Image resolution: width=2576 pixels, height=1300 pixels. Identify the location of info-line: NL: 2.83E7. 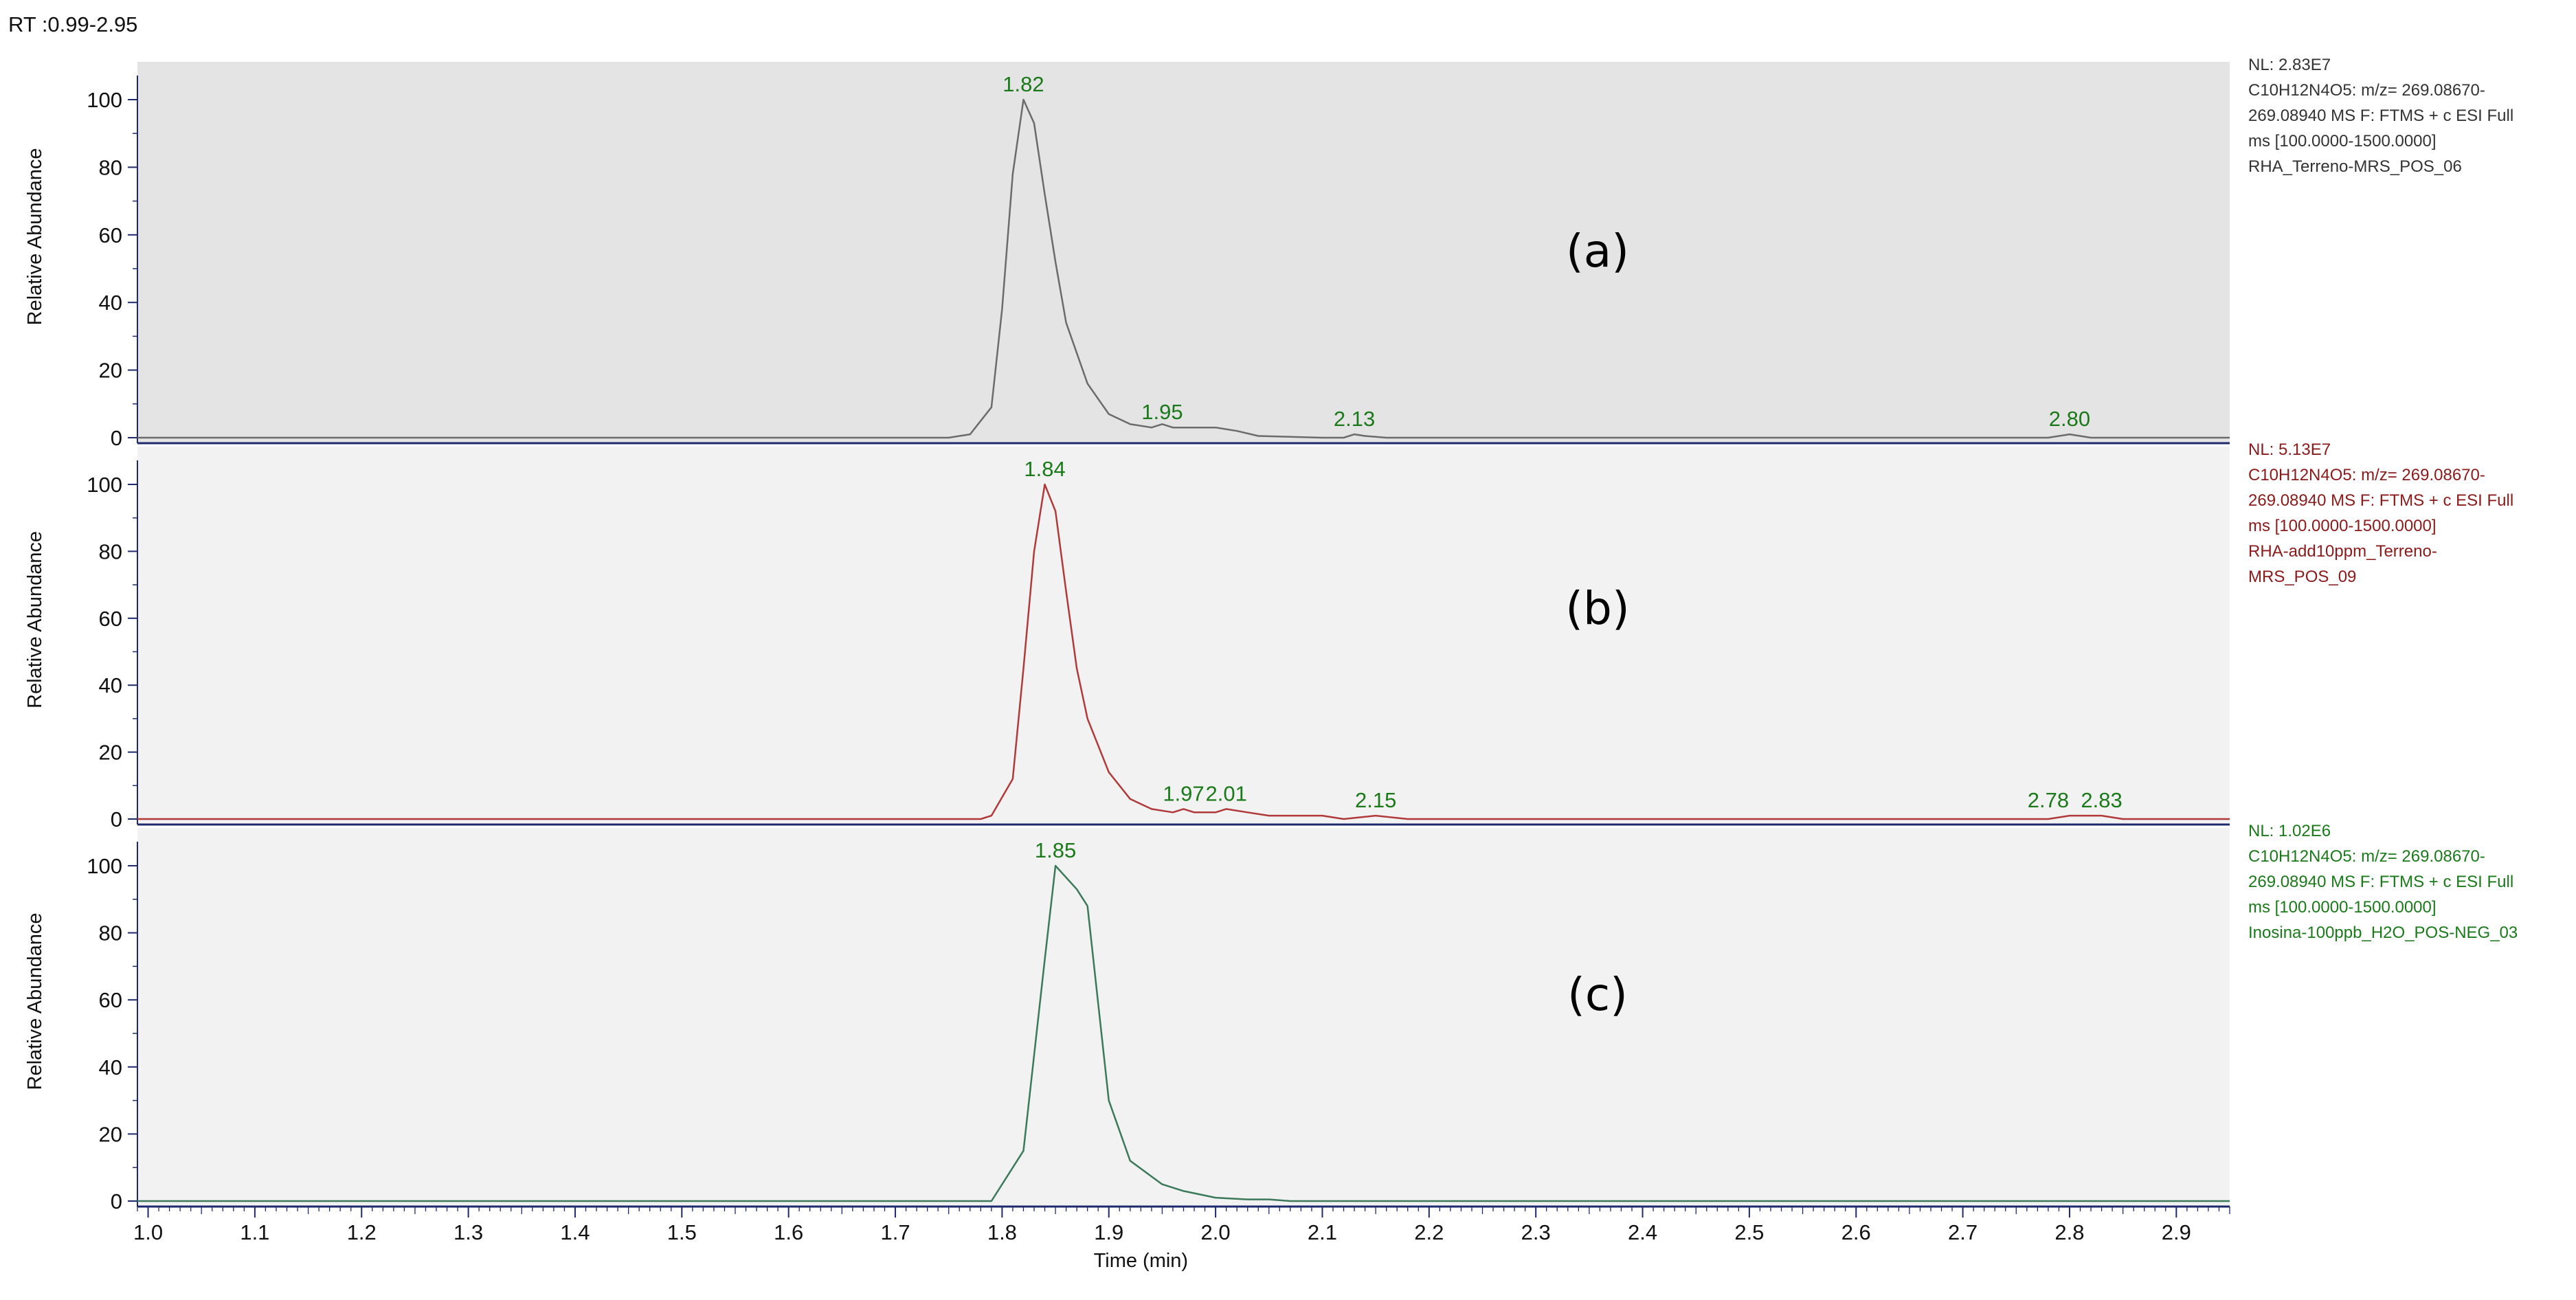
(2289, 65).